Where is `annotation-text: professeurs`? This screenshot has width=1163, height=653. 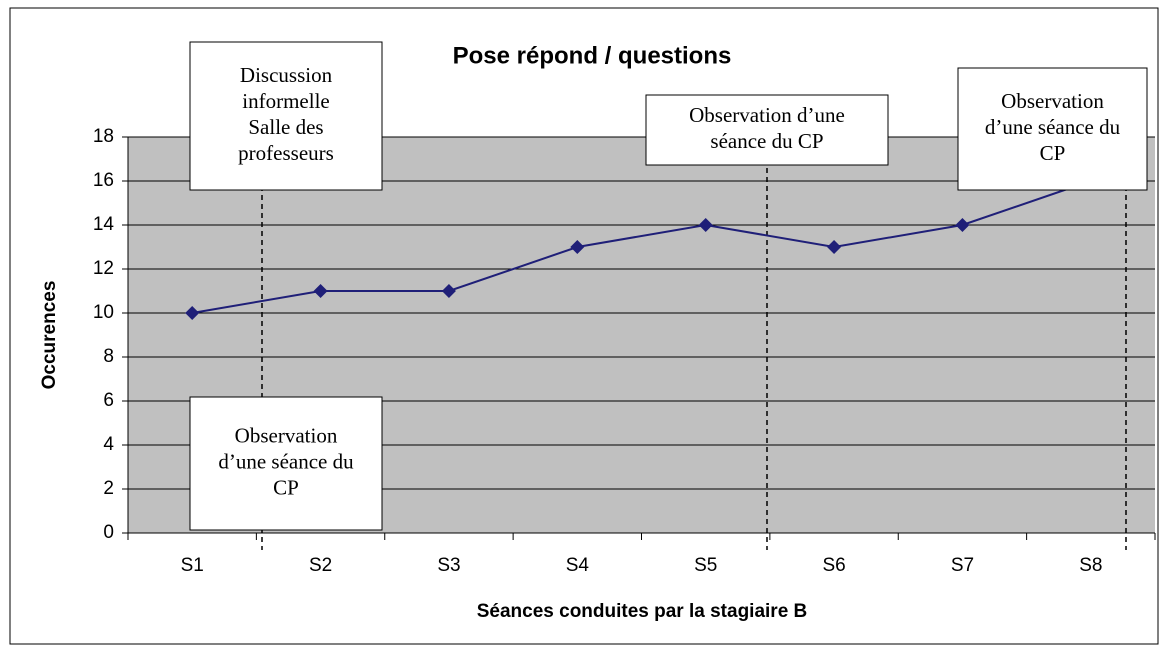 annotation-text: professeurs is located at coordinates (286, 153).